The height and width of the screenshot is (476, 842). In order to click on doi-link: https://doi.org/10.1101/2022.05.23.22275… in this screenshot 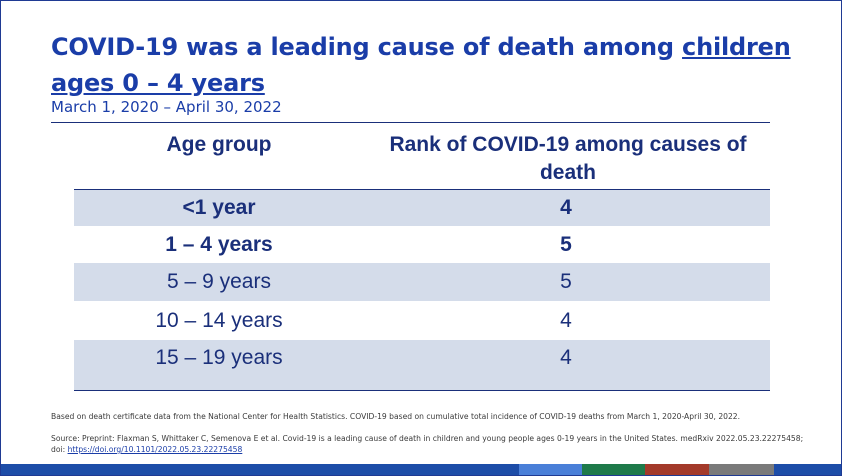, I will do `click(155, 449)`.